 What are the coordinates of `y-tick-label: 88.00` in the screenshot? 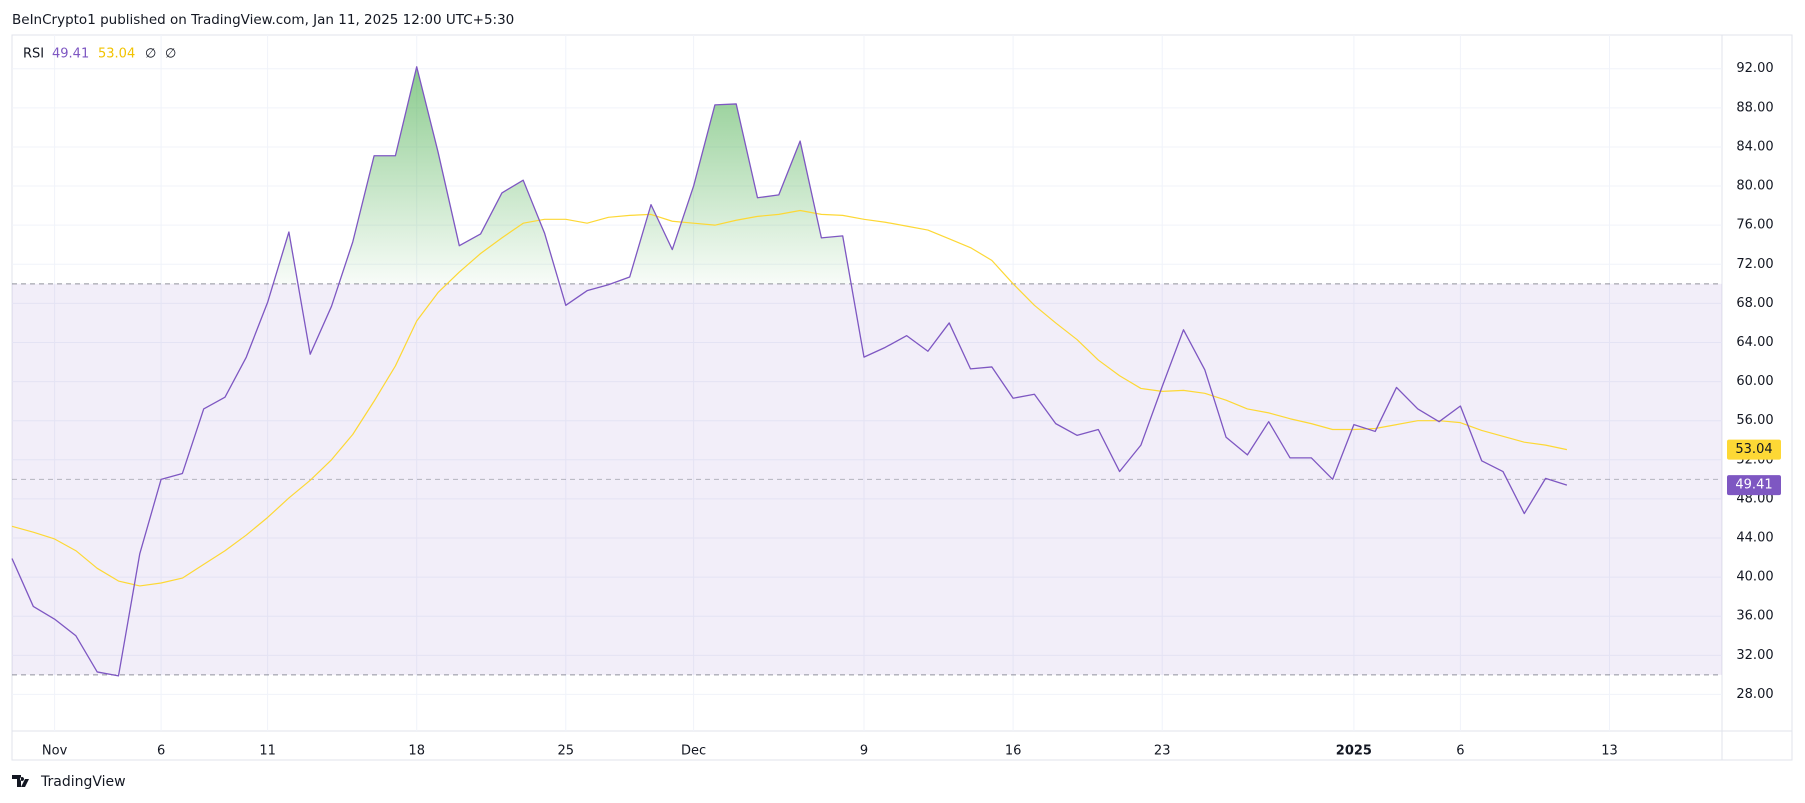 It's located at (1754, 107).